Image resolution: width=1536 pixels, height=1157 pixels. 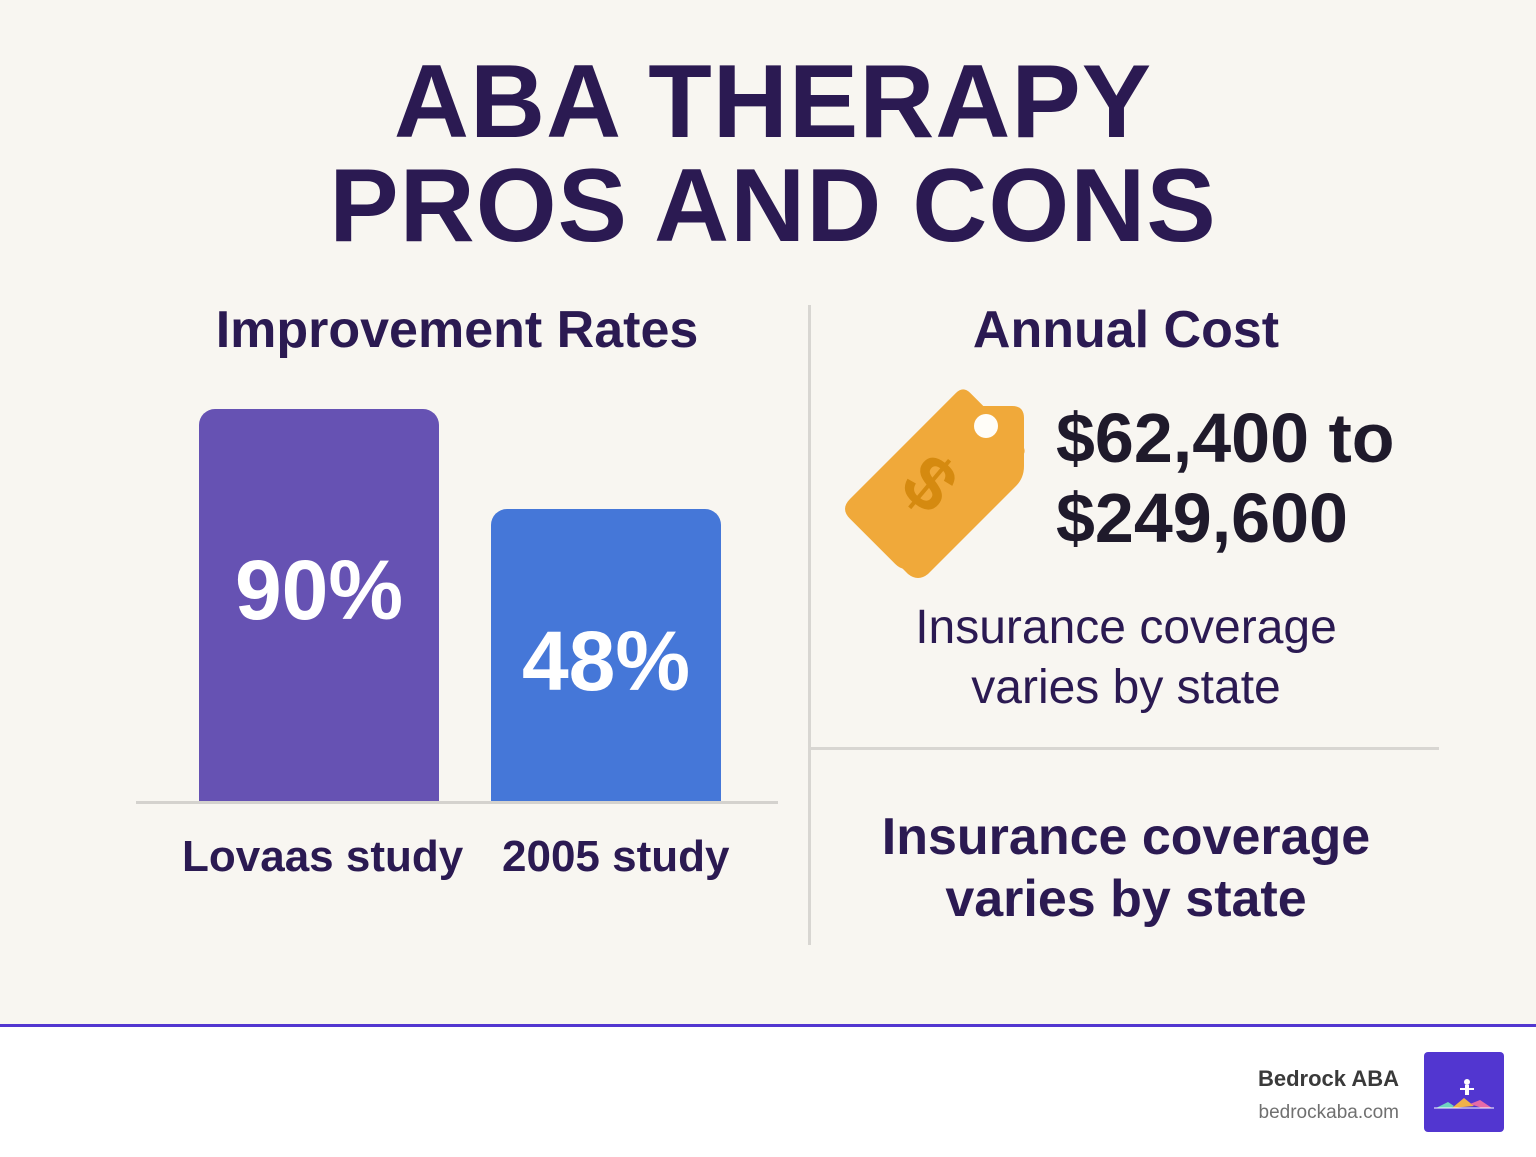 I want to click on insurance-note-line-1: Insurance coverage, so click(x=1126, y=627).